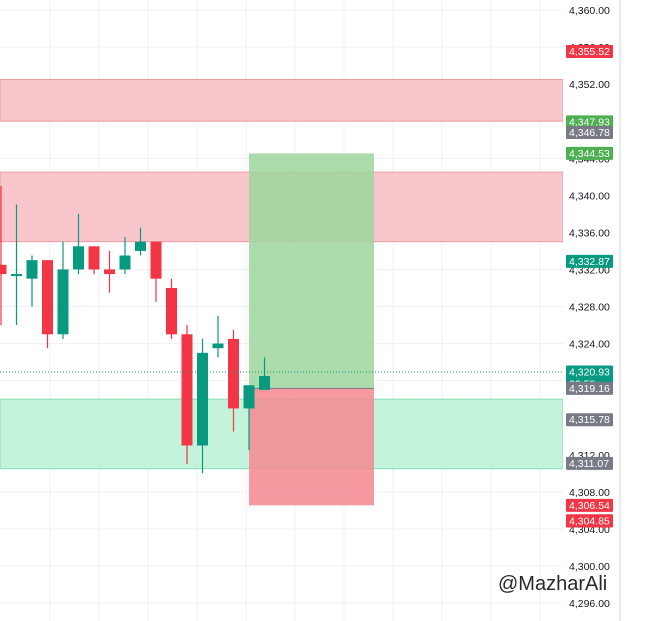  What do you see at coordinates (589, 373) in the screenshot?
I see `price-tag-label: 4,320.93` at bounding box center [589, 373].